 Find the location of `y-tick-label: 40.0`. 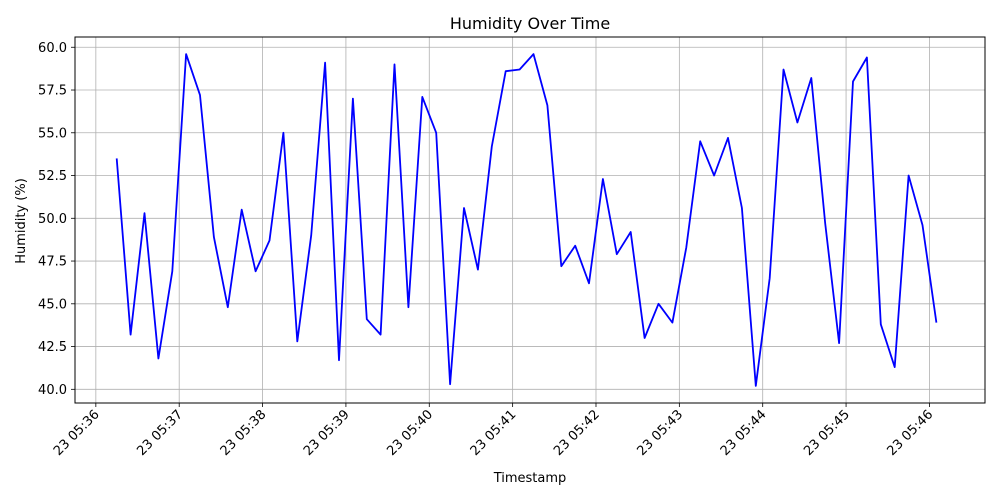

y-tick-label: 40.0 is located at coordinates (52, 390).